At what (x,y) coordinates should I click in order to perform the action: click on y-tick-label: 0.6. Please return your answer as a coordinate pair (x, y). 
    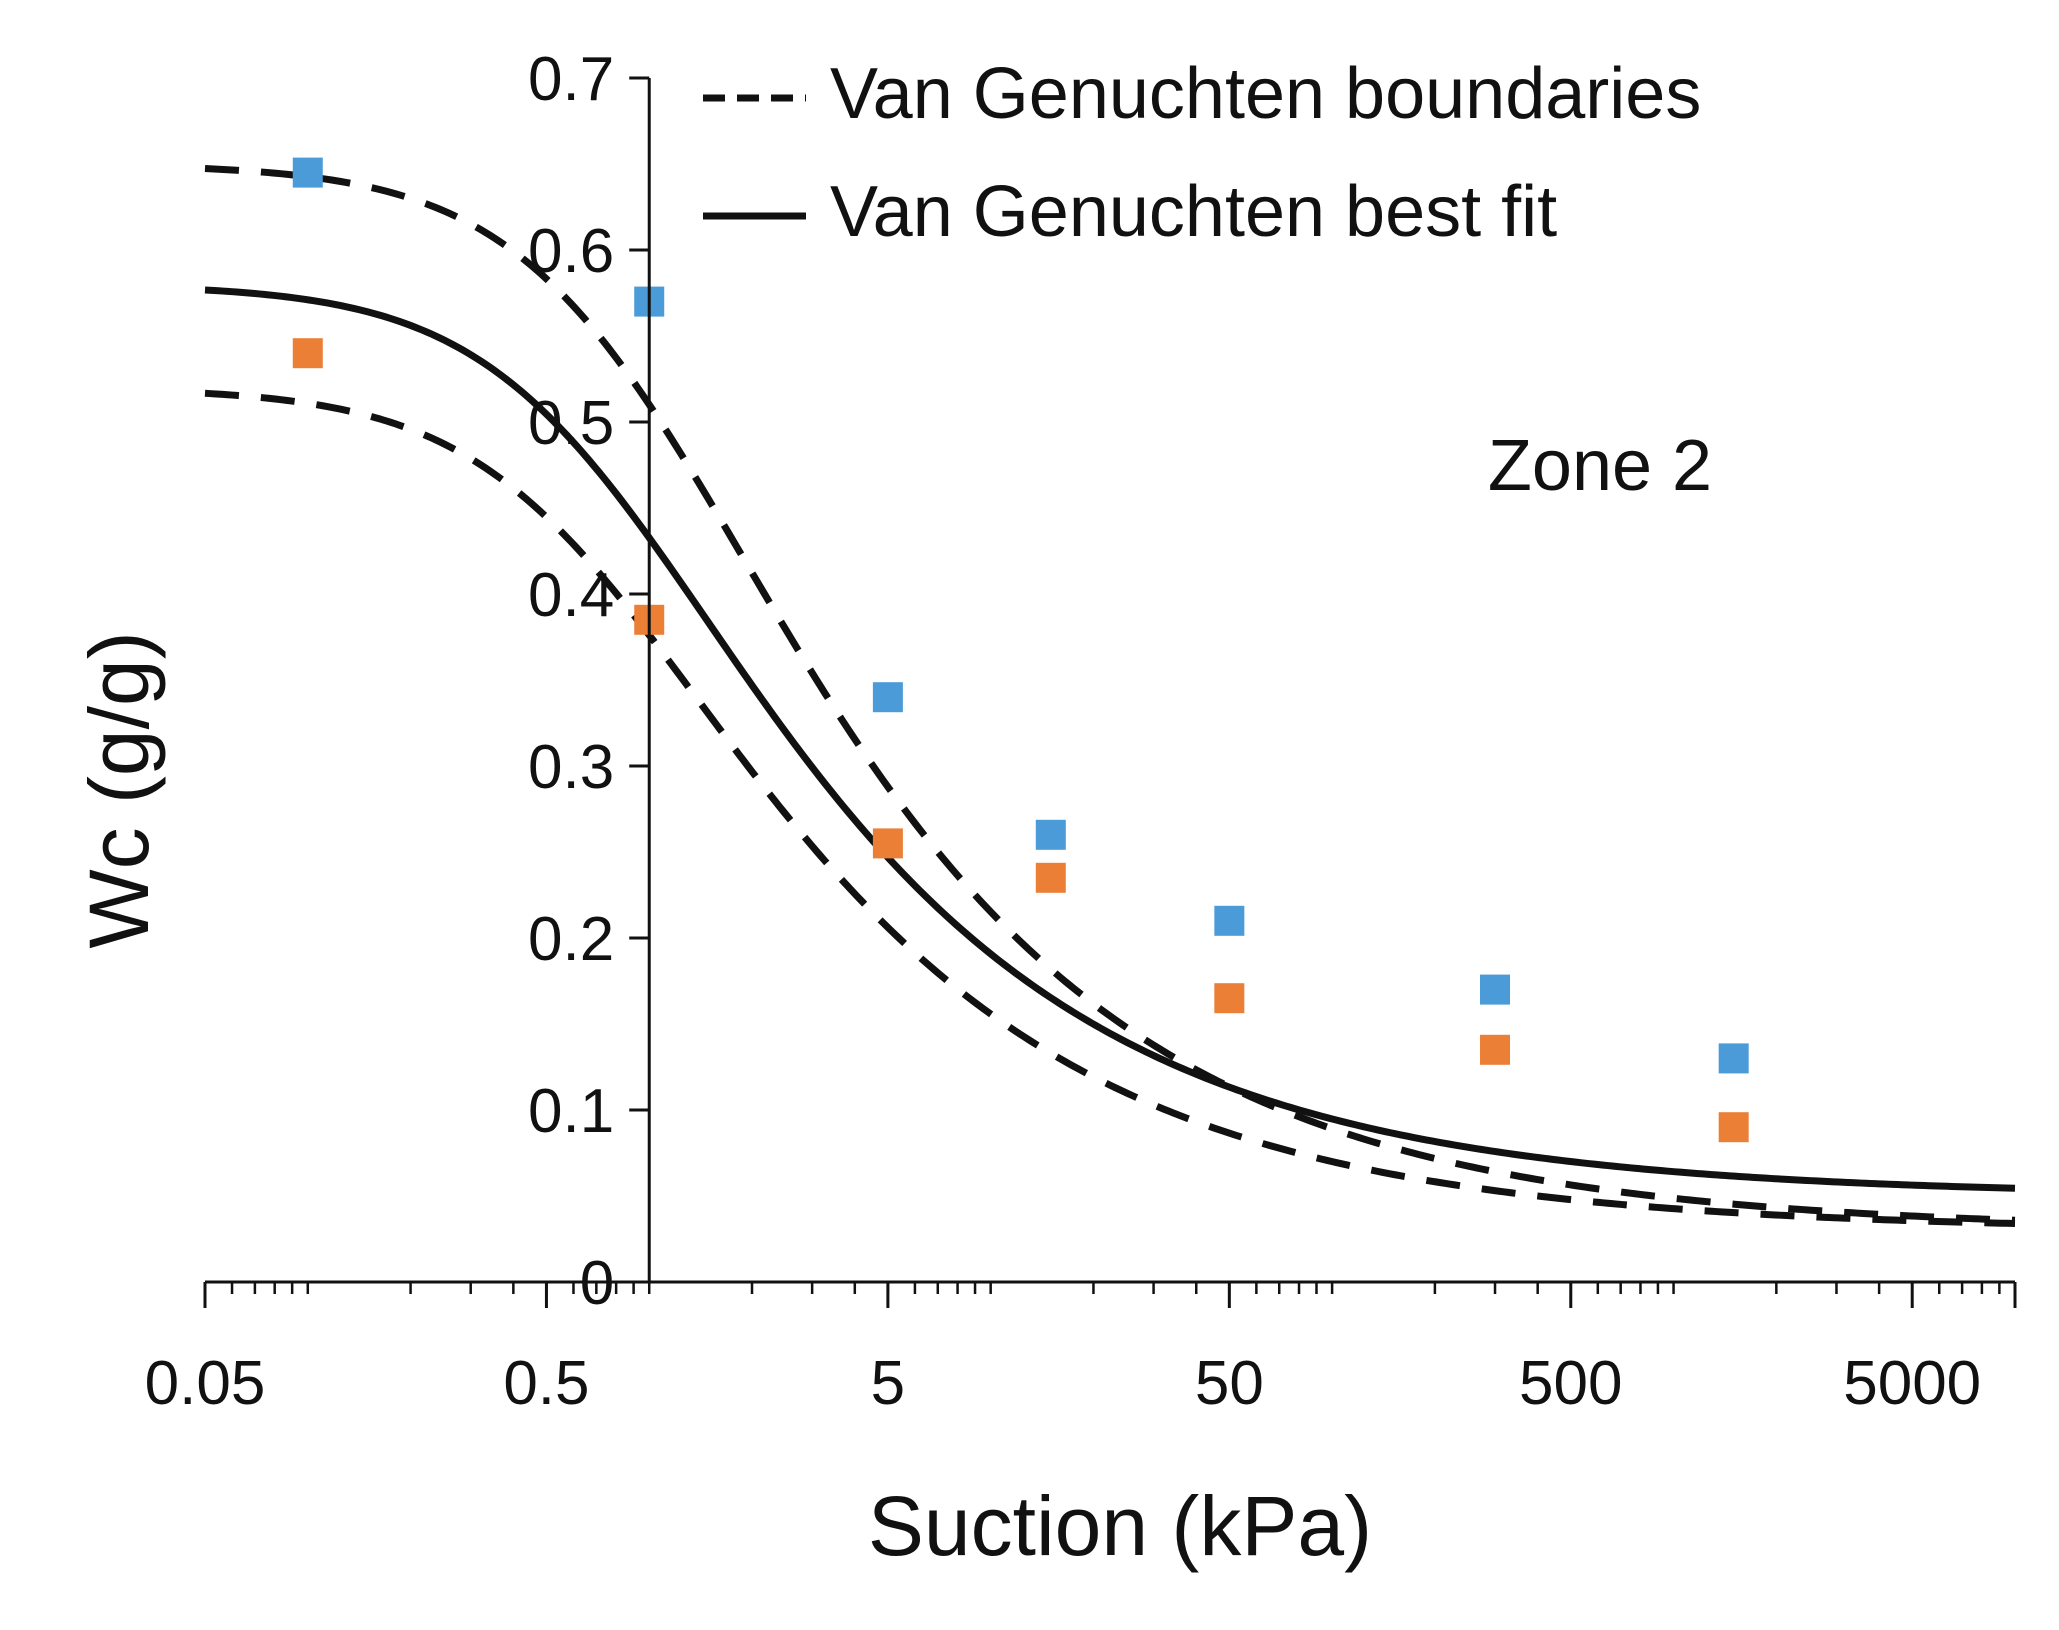
    Looking at the image, I should click on (571, 251).